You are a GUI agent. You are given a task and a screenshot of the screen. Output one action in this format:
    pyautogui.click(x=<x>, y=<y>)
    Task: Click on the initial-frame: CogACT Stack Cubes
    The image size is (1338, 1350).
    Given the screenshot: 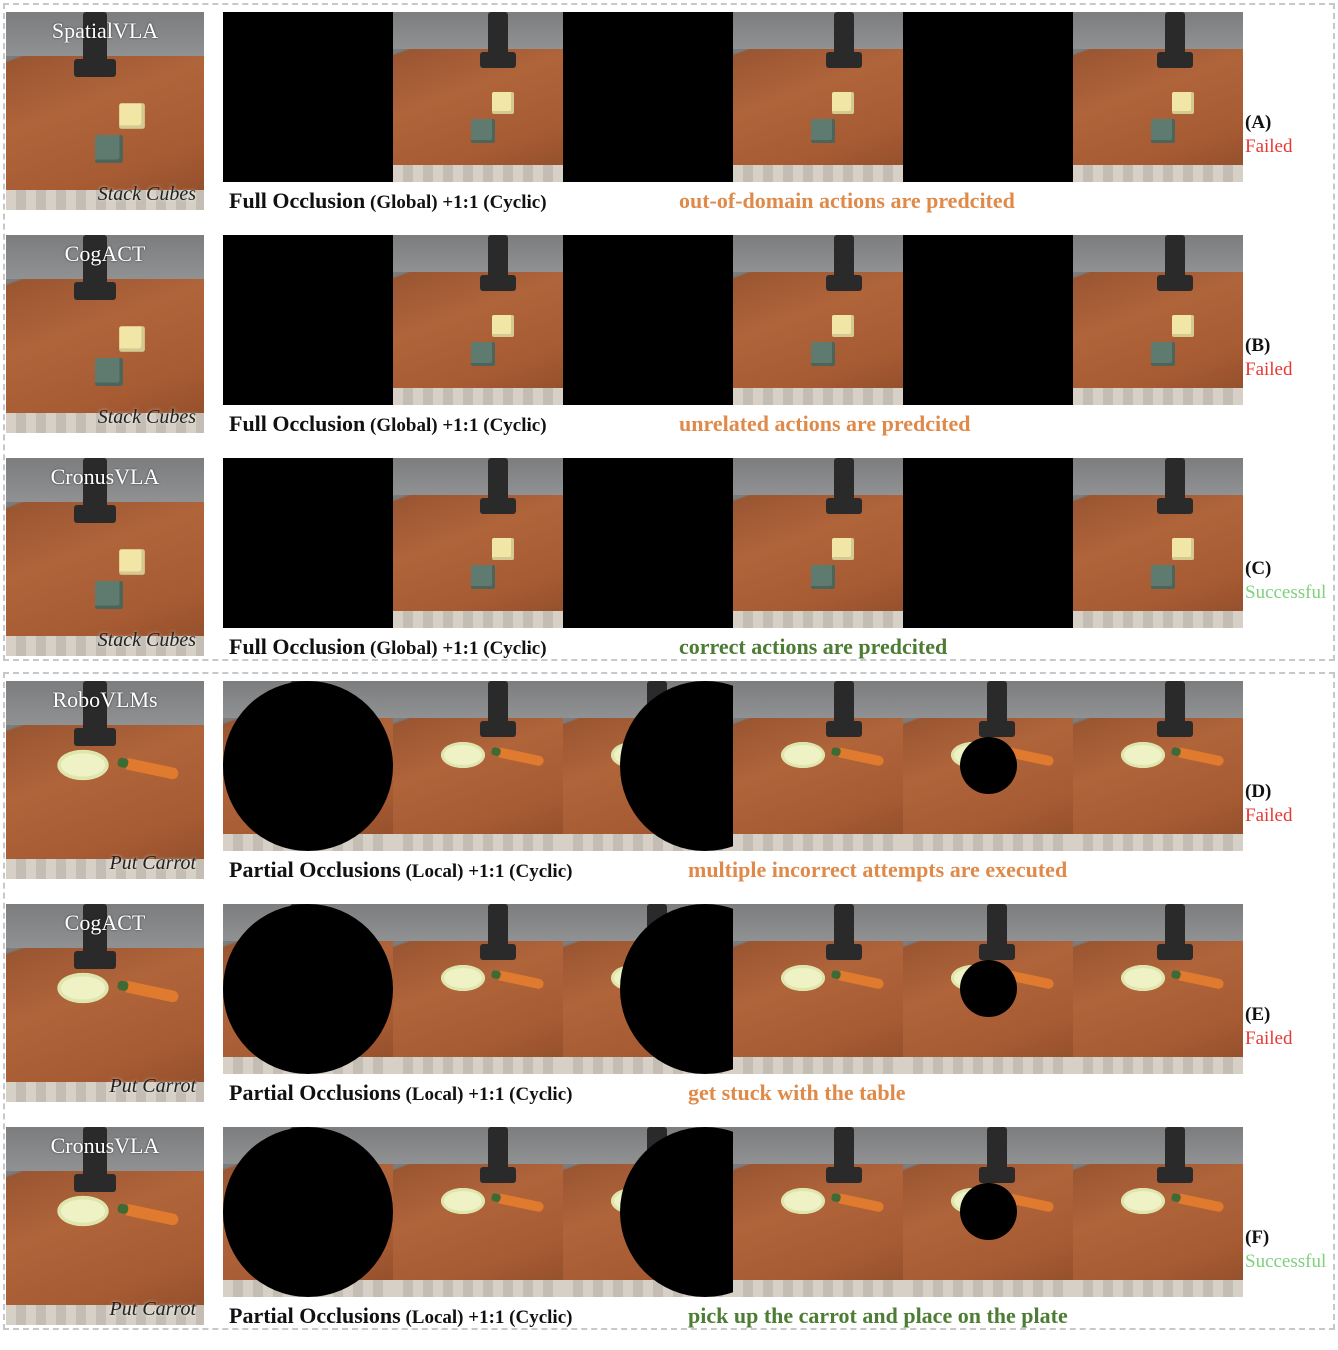 What is the action you would take?
    pyautogui.click(x=105, y=334)
    